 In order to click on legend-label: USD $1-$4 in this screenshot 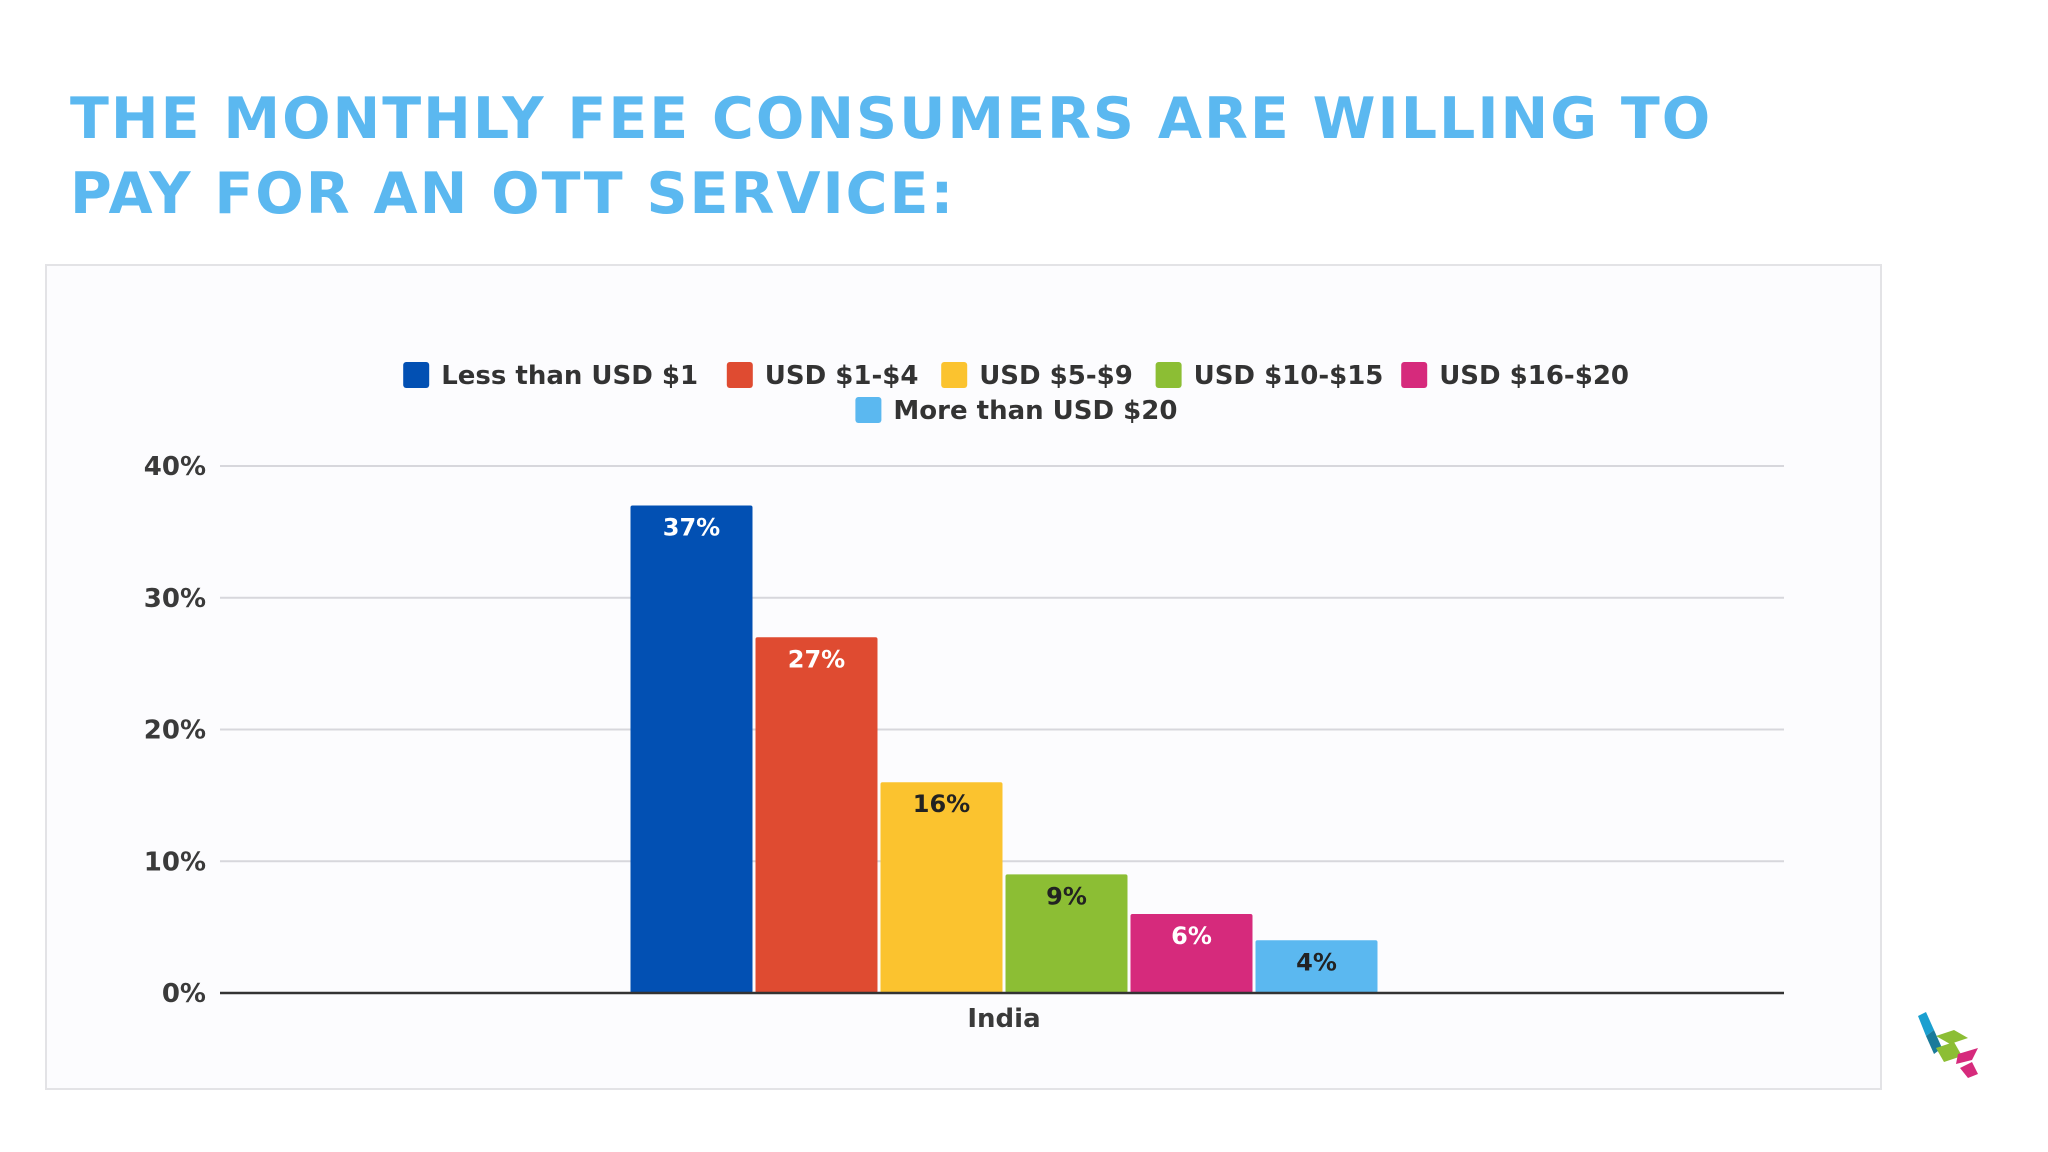, I will do `click(842, 376)`.